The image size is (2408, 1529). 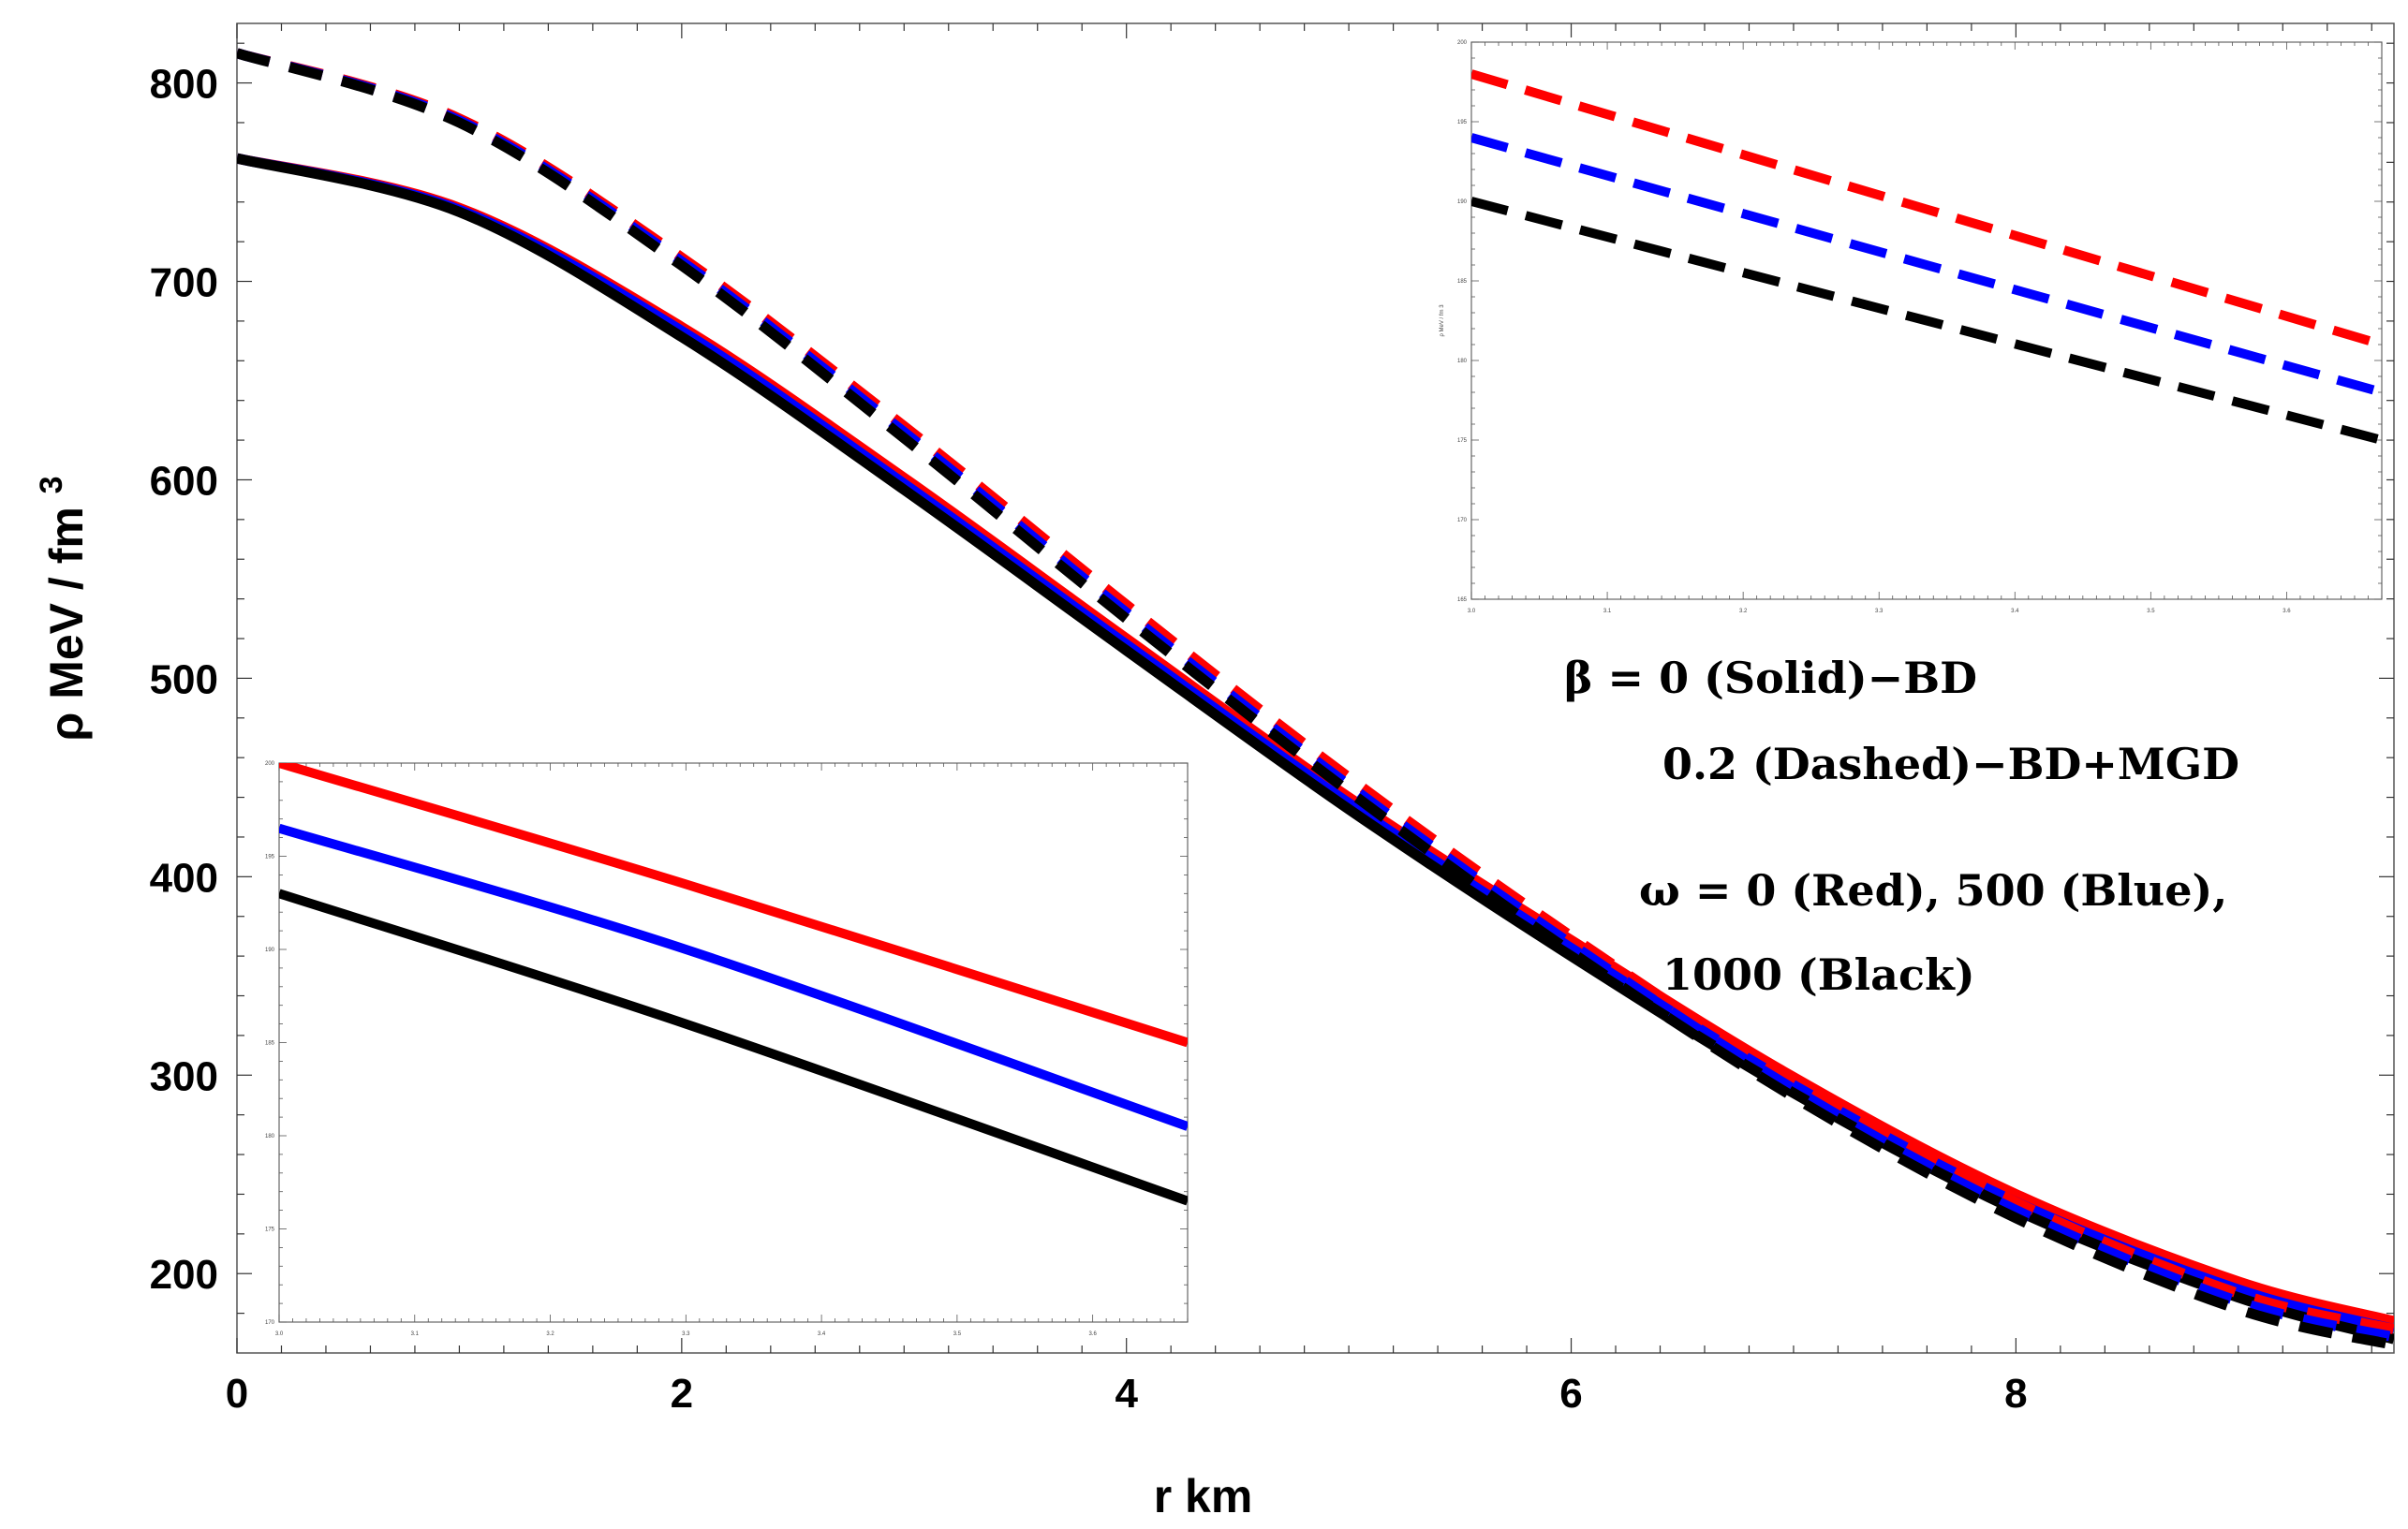 What do you see at coordinates (63, 608) in the screenshot?
I see `y-axis-title: ρ MeV / fm 3` at bounding box center [63, 608].